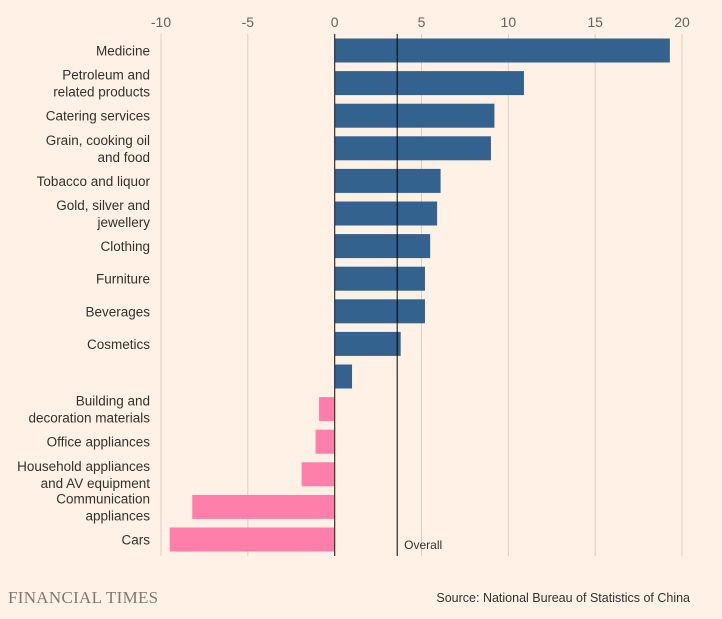 Image resolution: width=722 pixels, height=619 pixels. Describe the element at coordinates (99, 442) in the screenshot. I see `category-label: Office appliances` at that location.